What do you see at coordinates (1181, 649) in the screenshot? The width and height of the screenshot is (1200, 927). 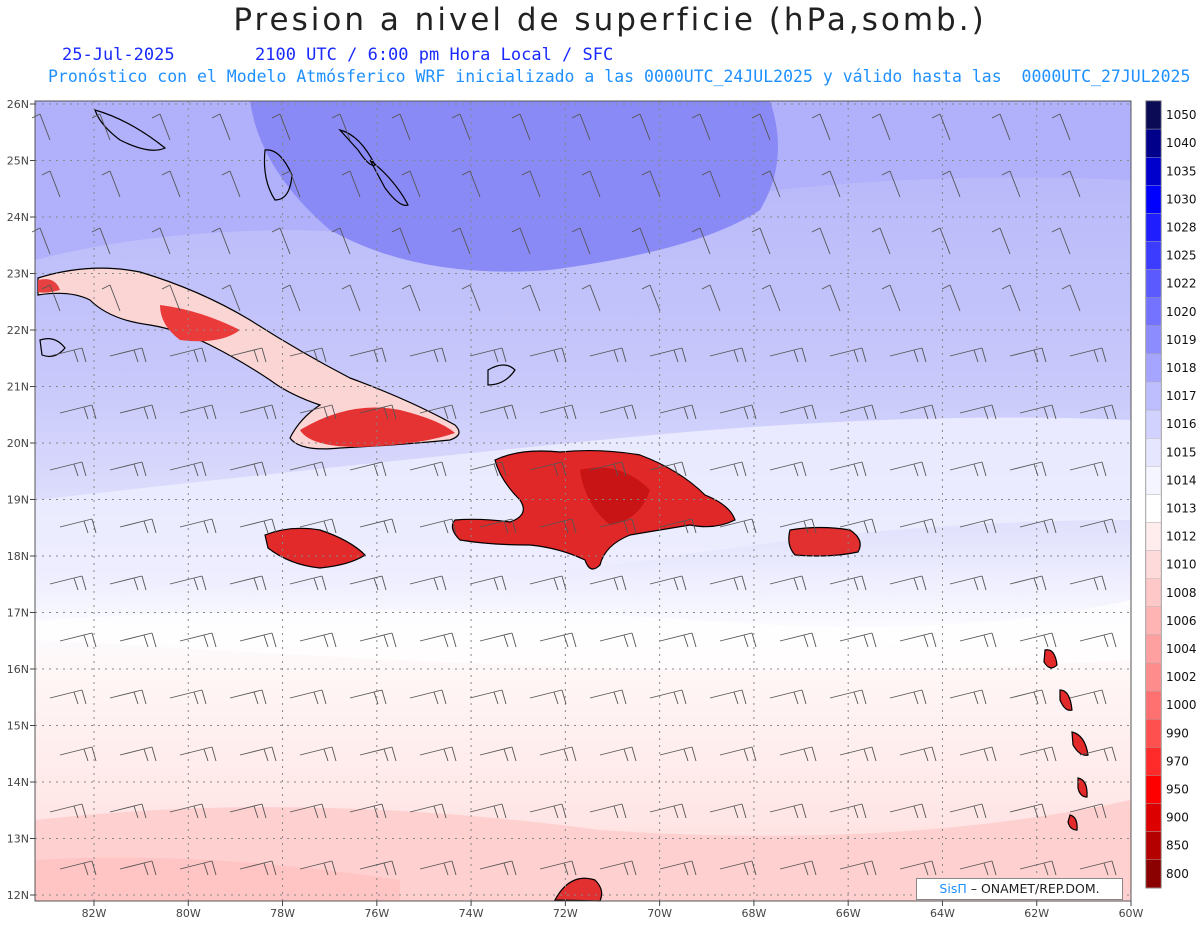 I see `colorbar-label: 1004` at bounding box center [1181, 649].